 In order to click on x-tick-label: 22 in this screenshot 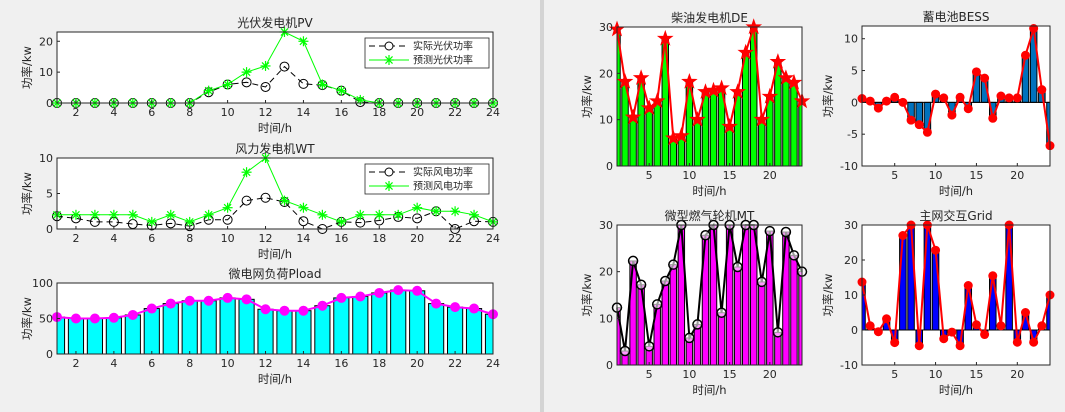, I will do `click(455, 238)`.